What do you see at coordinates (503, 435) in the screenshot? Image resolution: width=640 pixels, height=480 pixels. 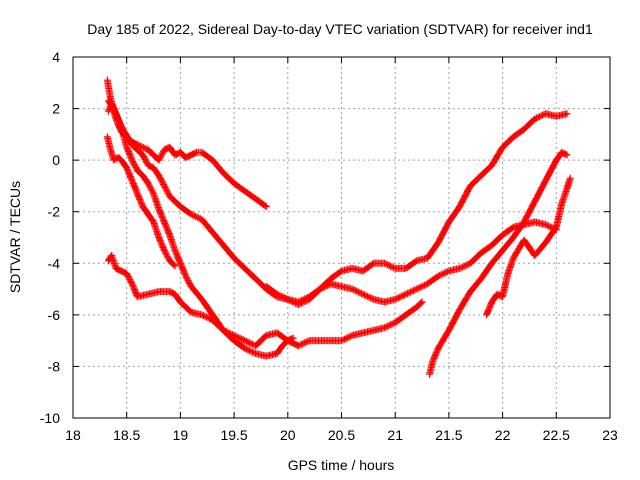 I see `x-tick-label: 22` at bounding box center [503, 435].